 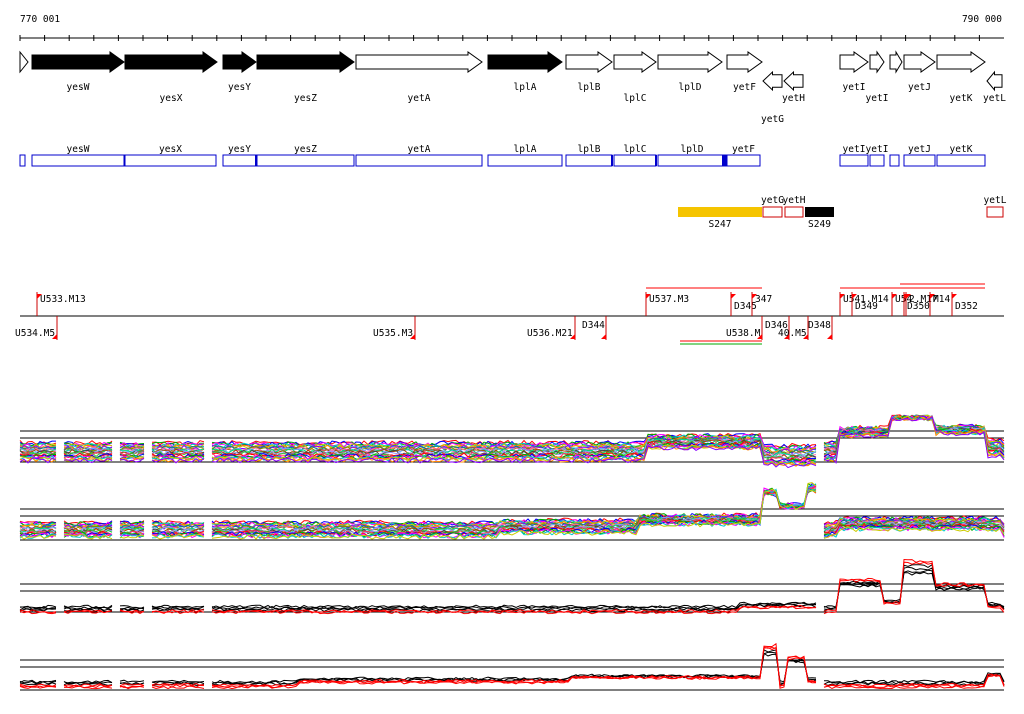 What do you see at coordinates (854, 87) in the screenshot?
I see `gene-label: yetI` at bounding box center [854, 87].